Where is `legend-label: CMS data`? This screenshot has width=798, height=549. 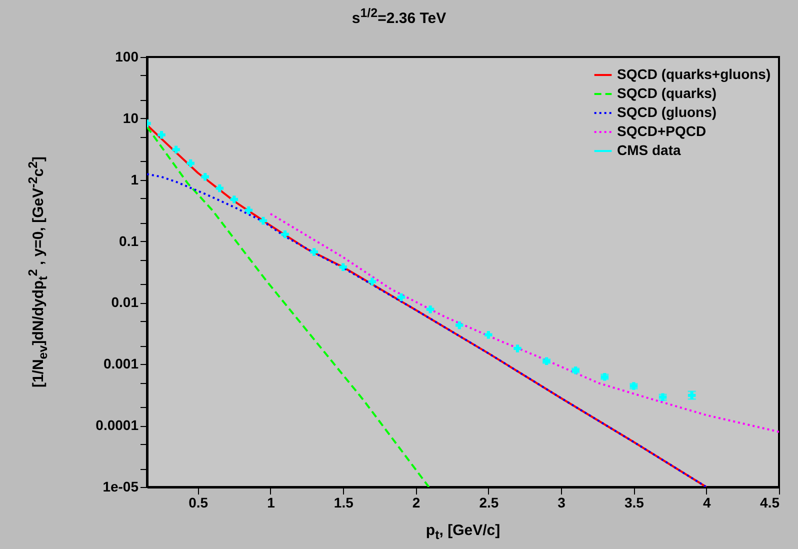 legend-label: CMS data is located at coordinates (649, 150).